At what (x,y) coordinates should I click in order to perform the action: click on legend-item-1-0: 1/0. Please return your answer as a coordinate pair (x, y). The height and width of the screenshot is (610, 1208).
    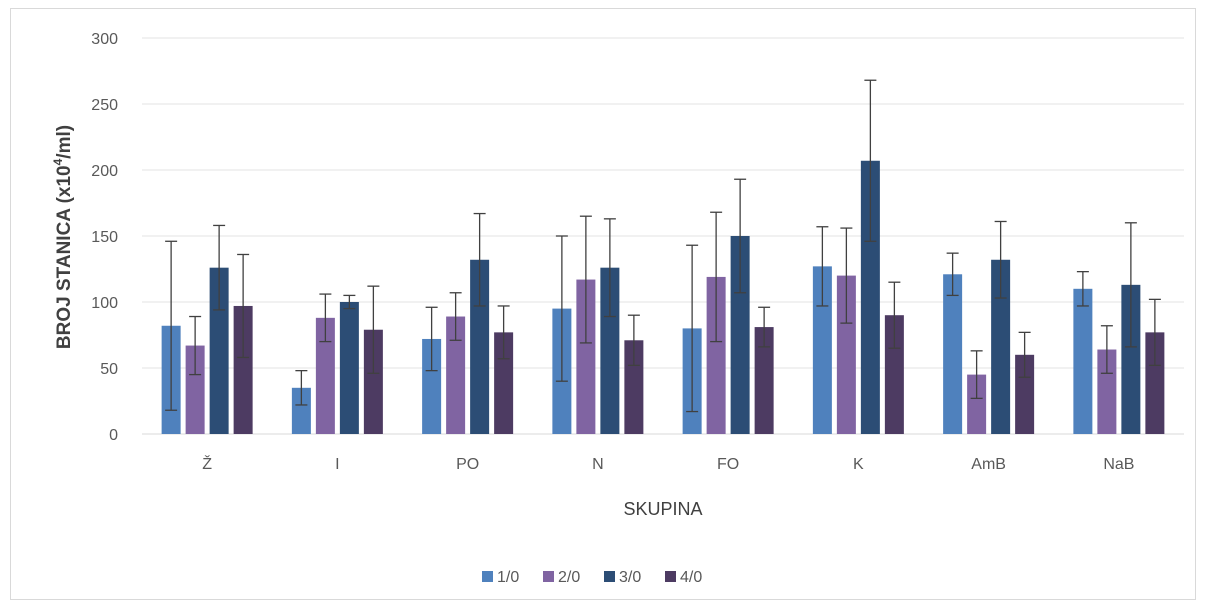
    Looking at the image, I should click on (500, 577).